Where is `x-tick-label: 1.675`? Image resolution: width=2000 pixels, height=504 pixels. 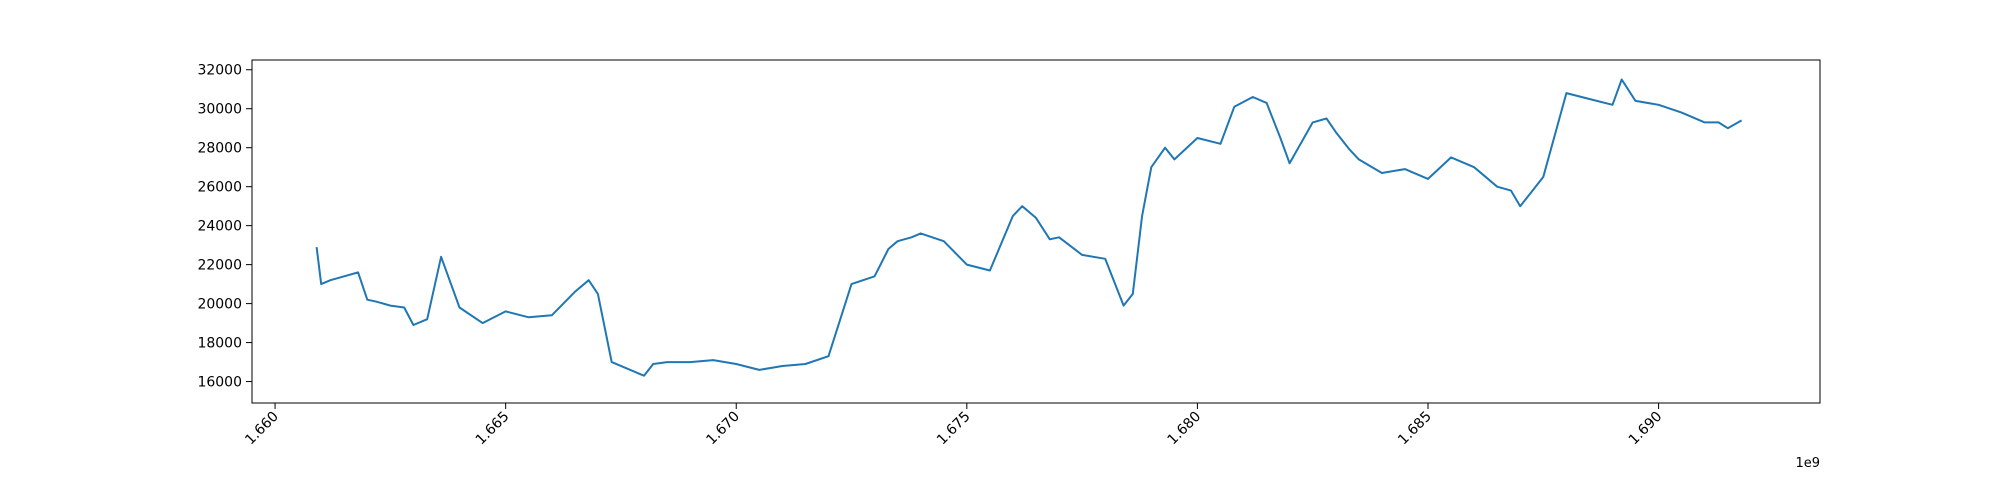
x-tick-label: 1.675 is located at coordinates (954, 429).